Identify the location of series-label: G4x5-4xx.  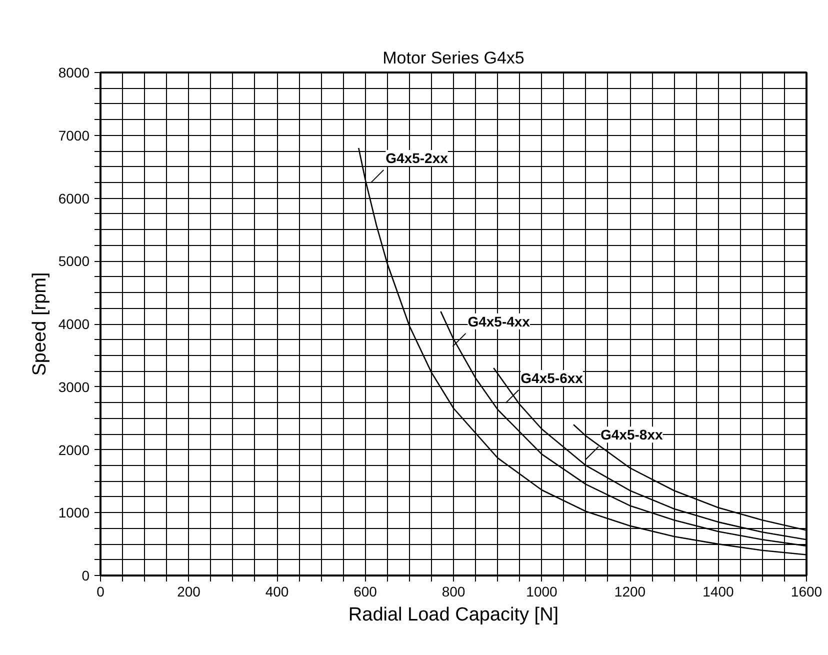
(499, 321).